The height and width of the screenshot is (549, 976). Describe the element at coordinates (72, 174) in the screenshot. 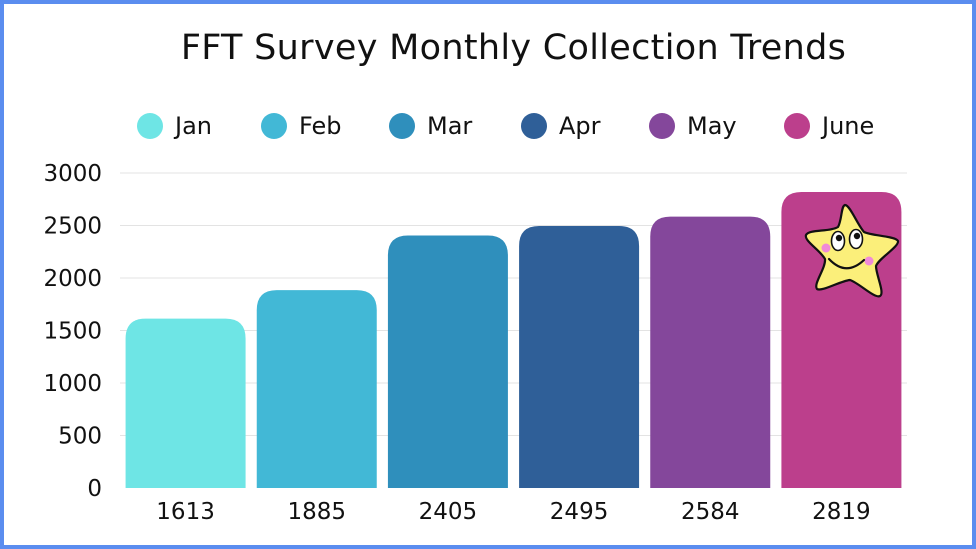

I see `y-tick-label: 3000` at that location.